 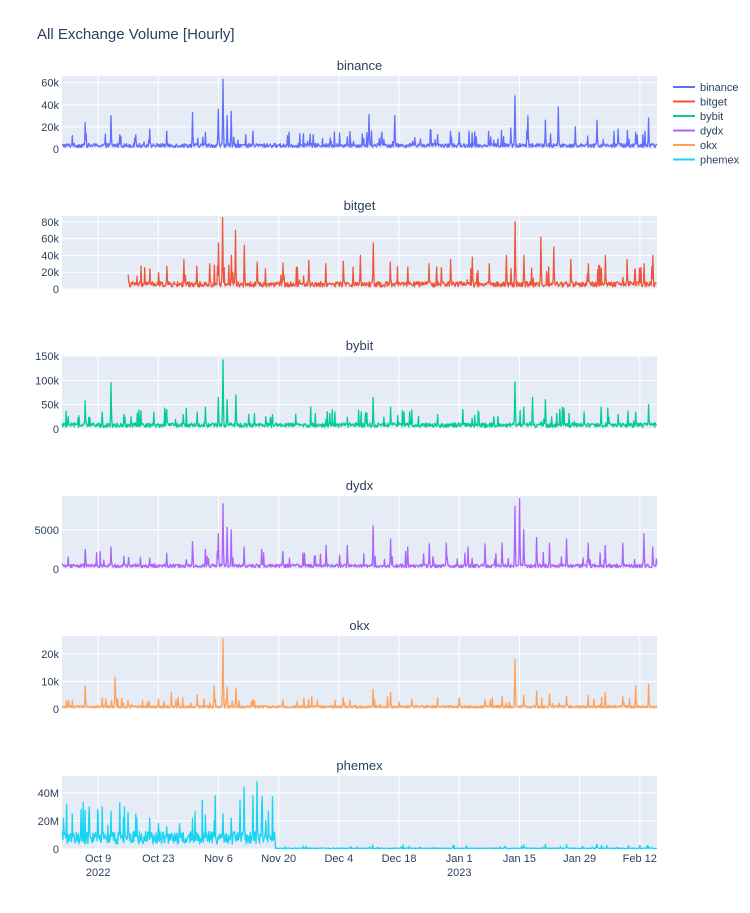 I want to click on legend: binance bitget bybit dydx okx phemex, so click(x=706, y=124).